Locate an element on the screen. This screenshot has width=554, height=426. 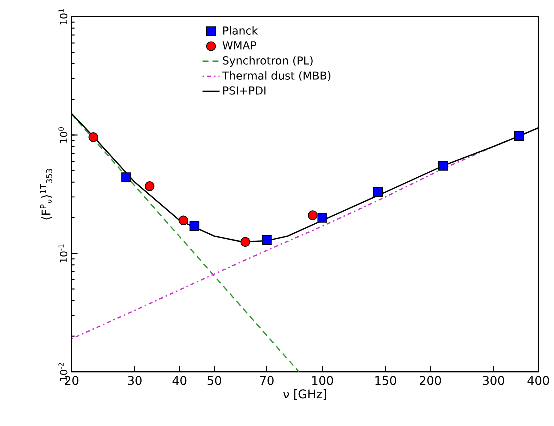
x-tick-label: 400 is located at coordinates (539, 381).